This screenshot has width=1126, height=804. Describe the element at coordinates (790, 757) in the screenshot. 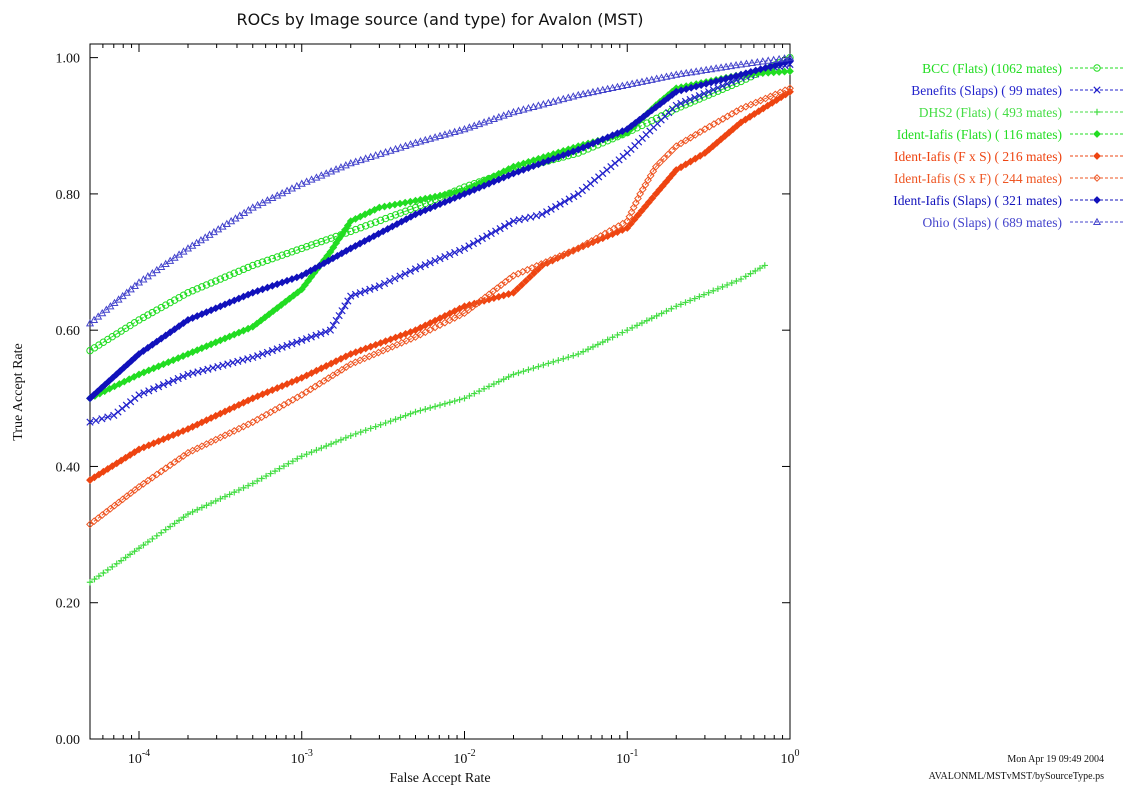

I see `x-tick-label: 100` at that location.